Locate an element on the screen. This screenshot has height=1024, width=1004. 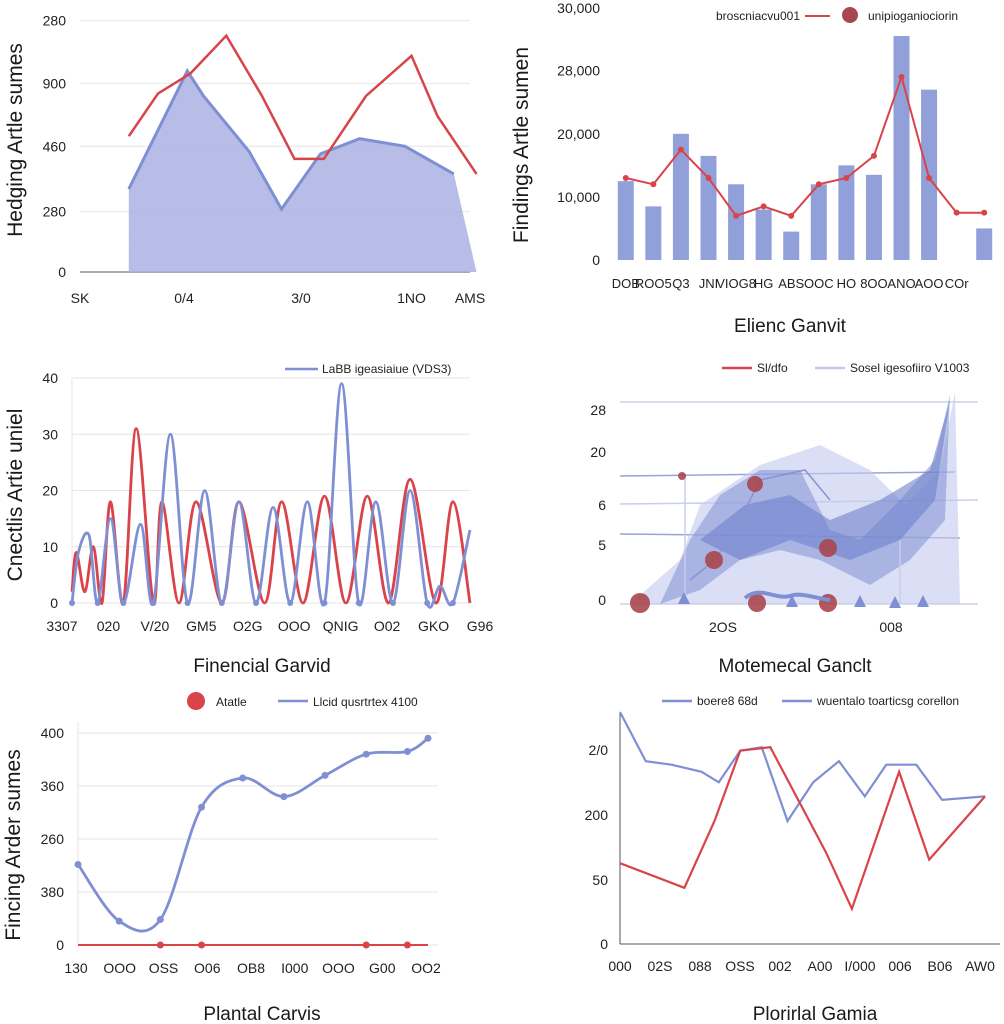
x-tick-label: 002 is located at coordinates (780, 966).